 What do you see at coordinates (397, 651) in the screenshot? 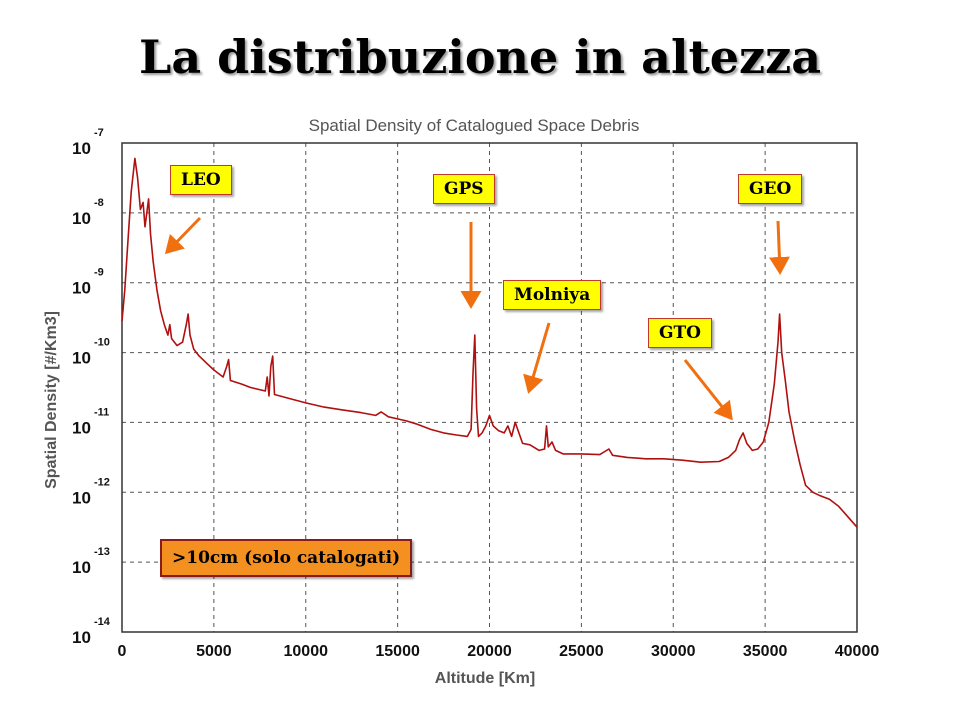
I see `x-tick-label: 15000` at bounding box center [397, 651].